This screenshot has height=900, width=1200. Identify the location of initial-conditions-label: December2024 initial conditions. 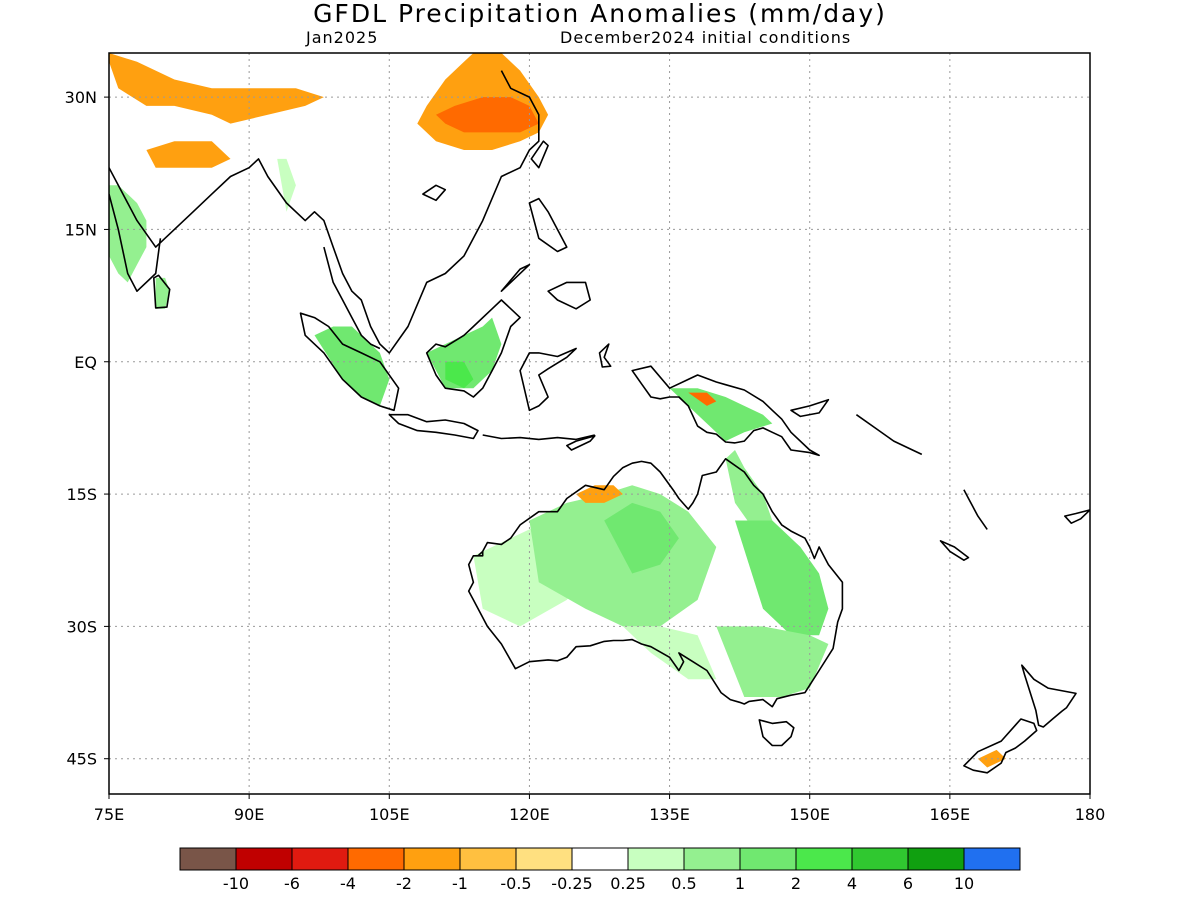
(706, 37).